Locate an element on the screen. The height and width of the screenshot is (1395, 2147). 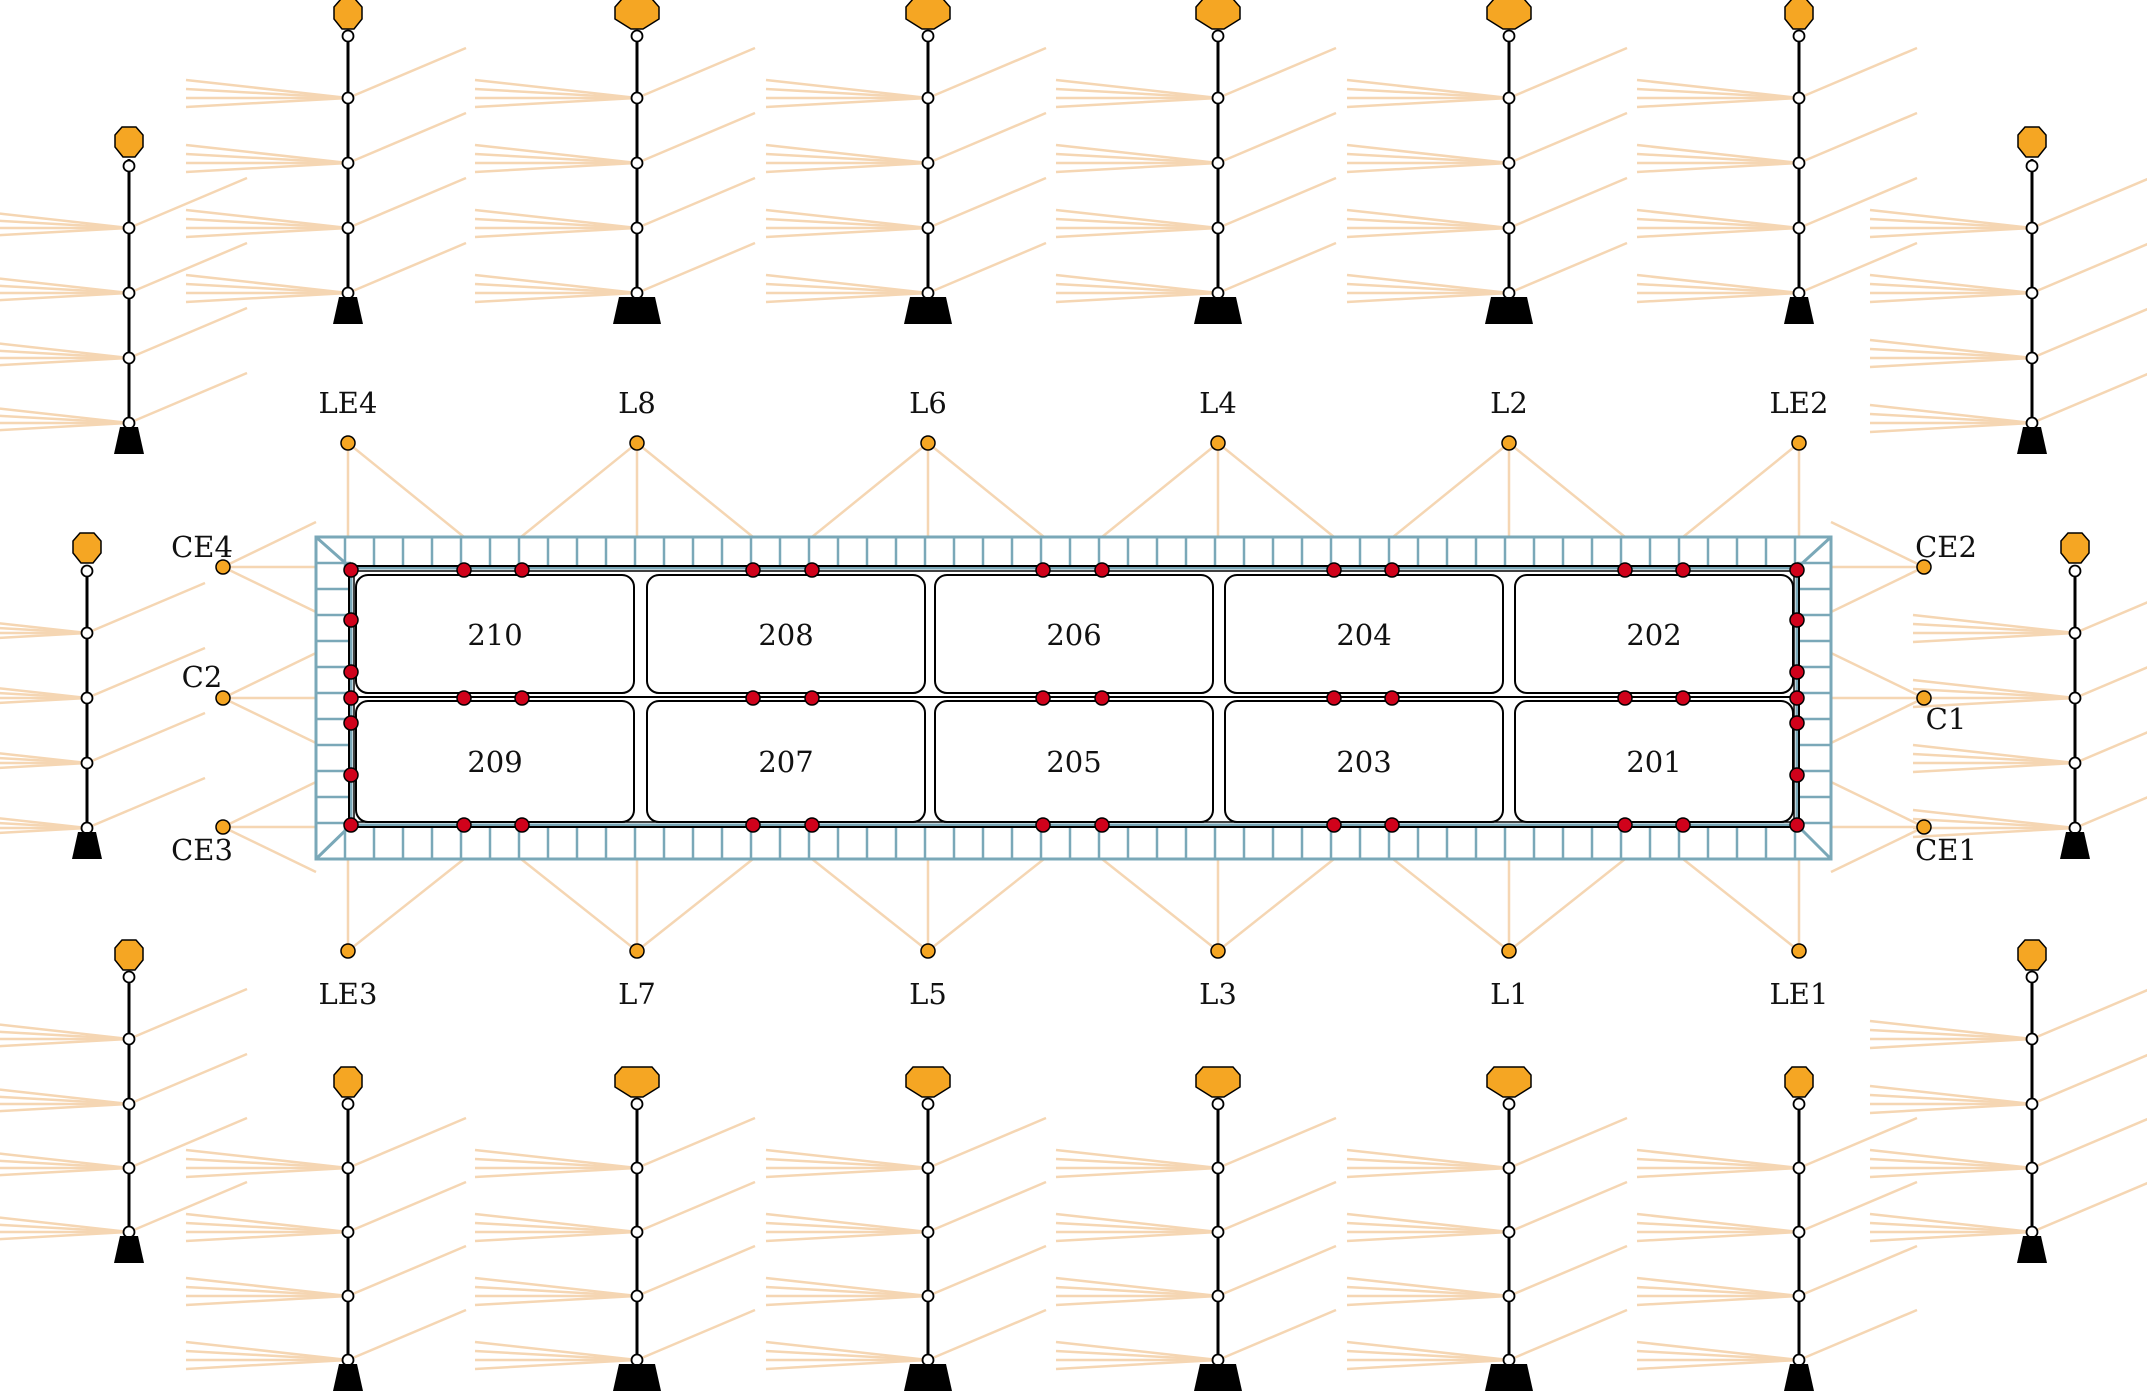
room-label: 209 is located at coordinates (494, 762).